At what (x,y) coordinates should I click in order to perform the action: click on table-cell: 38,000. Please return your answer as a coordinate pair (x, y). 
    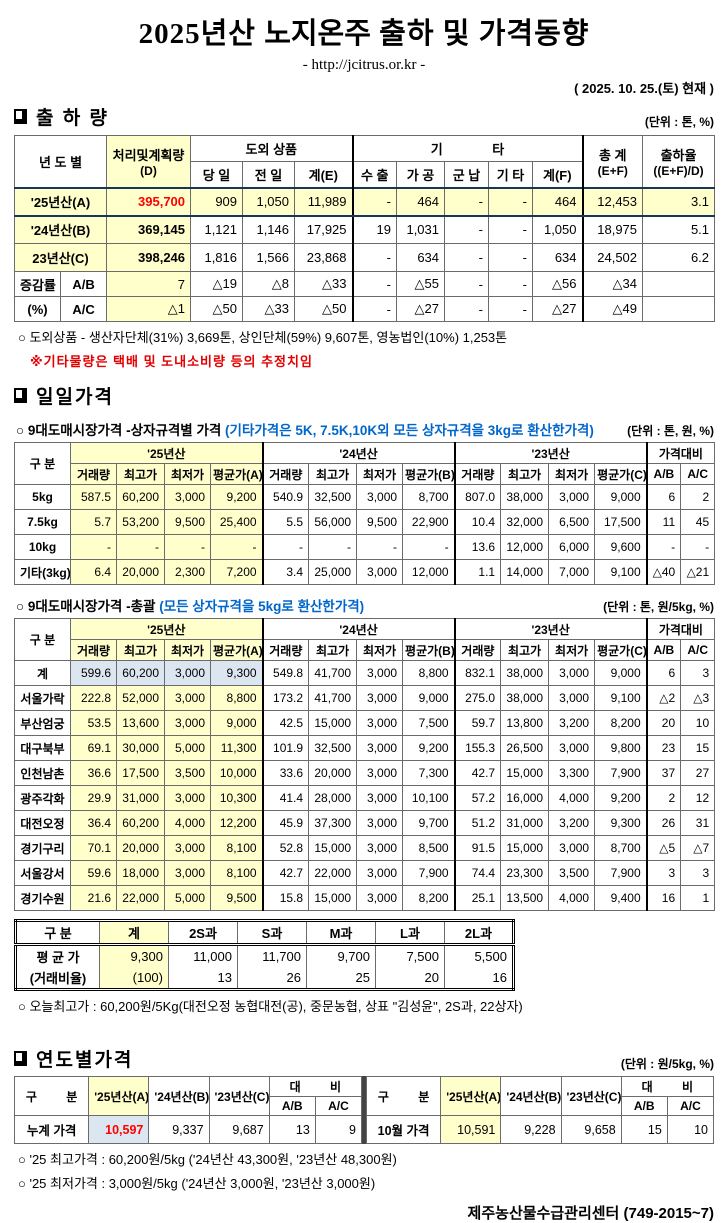
    Looking at the image, I should click on (525, 497).